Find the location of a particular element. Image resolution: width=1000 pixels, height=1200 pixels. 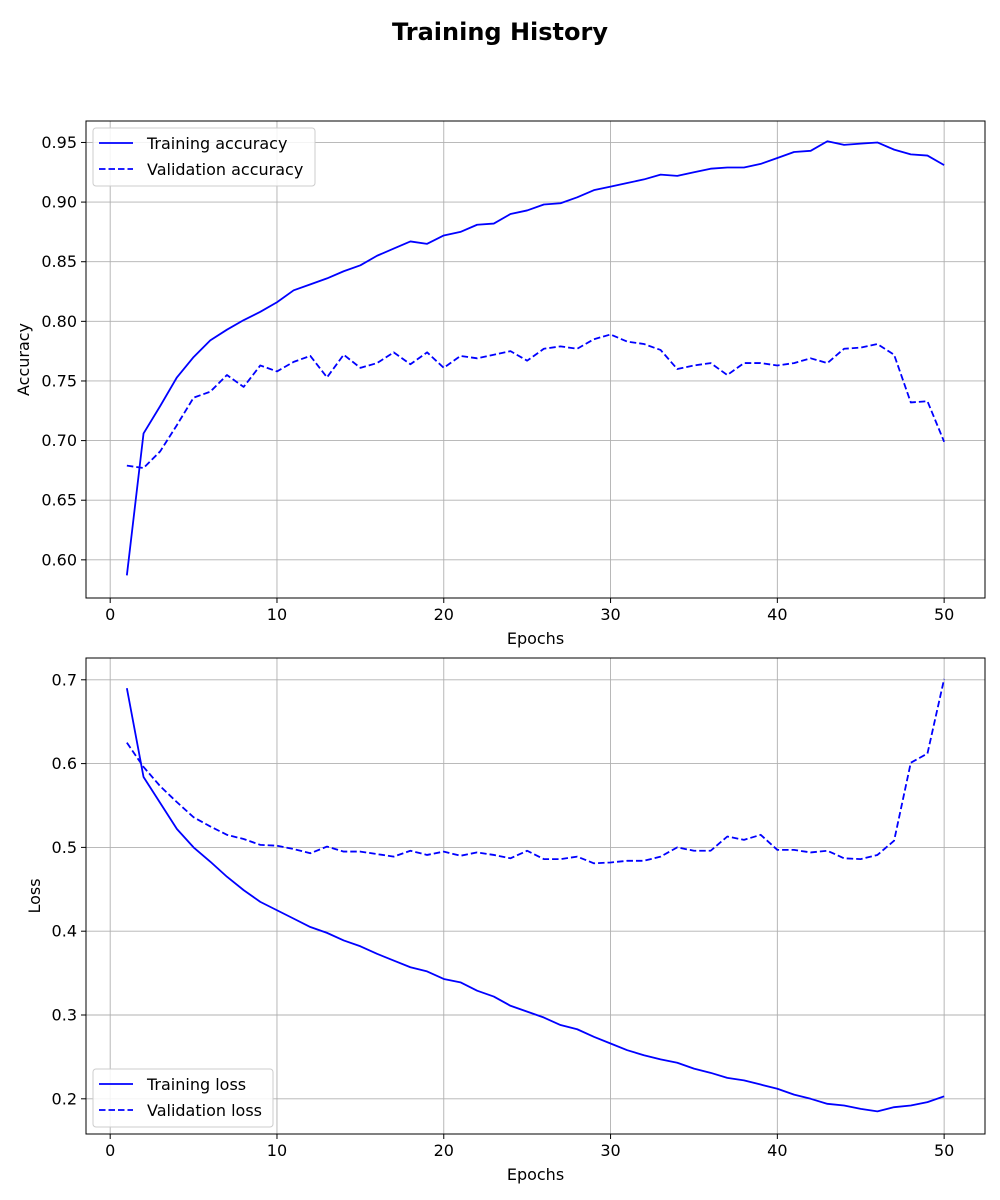

loss-x-tick-label: 0 is located at coordinates (110, 1150).